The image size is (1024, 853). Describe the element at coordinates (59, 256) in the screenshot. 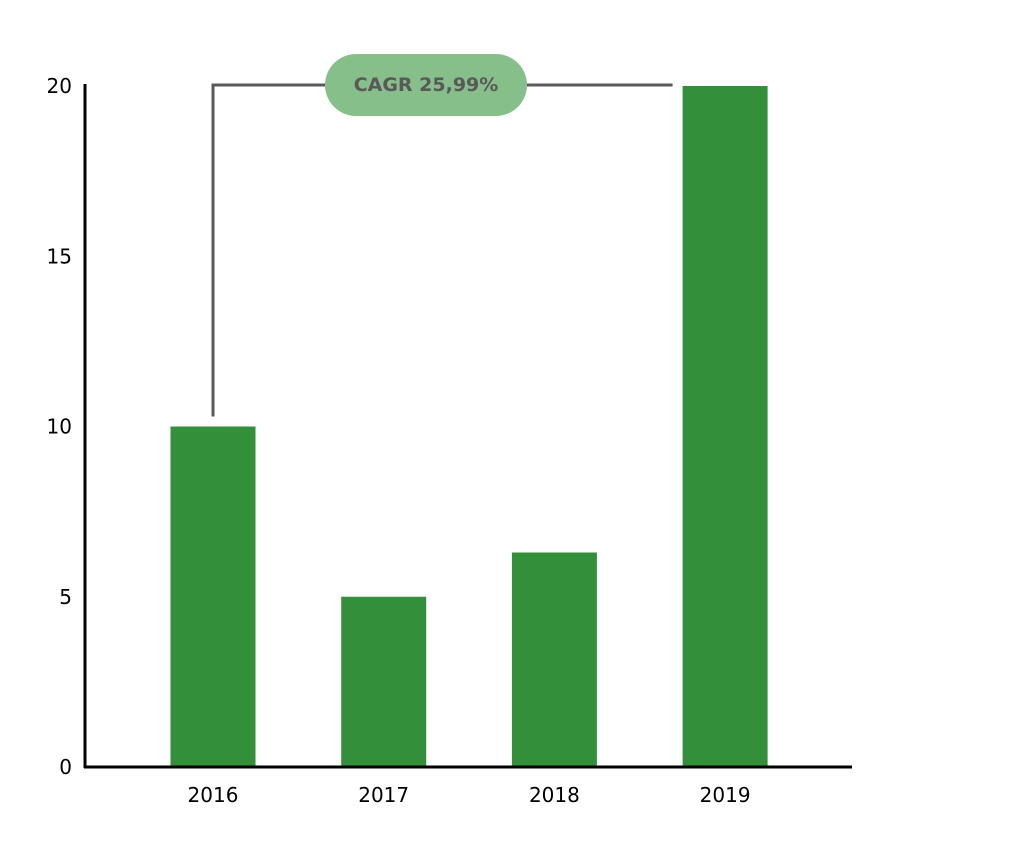

I see `y-tick-label: 15` at that location.